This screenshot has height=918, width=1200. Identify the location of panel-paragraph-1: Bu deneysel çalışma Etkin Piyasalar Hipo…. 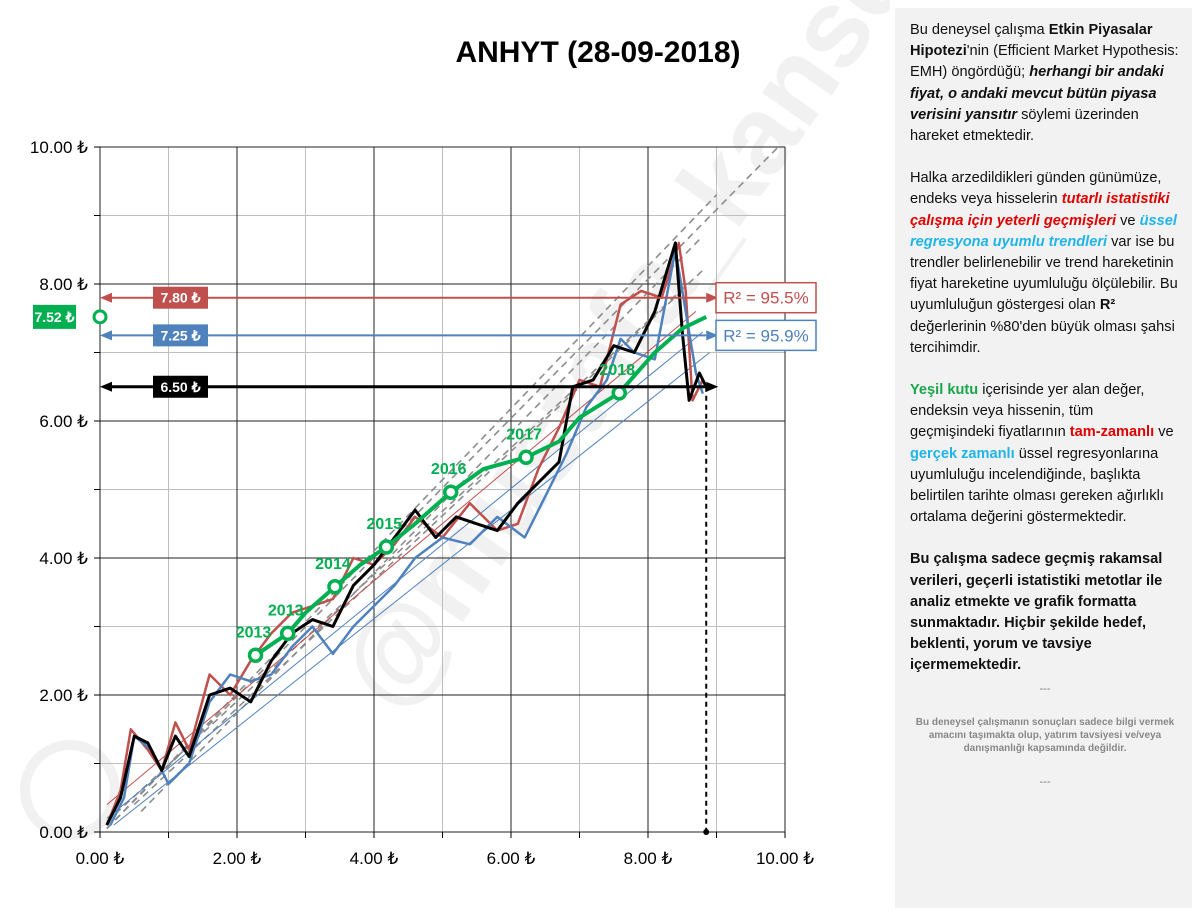
(1044, 83).